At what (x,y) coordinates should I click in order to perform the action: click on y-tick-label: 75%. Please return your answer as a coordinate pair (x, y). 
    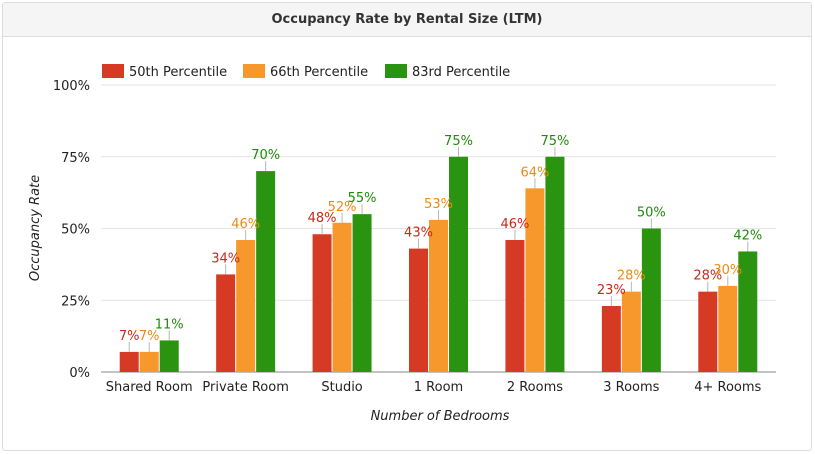
    Looking at the image, I should click on (75, 158).